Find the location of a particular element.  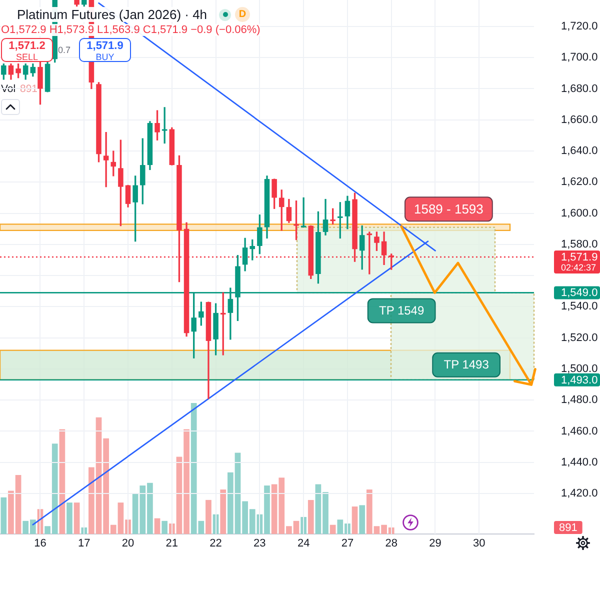

text: 891 is located at coordinates (568, 528).